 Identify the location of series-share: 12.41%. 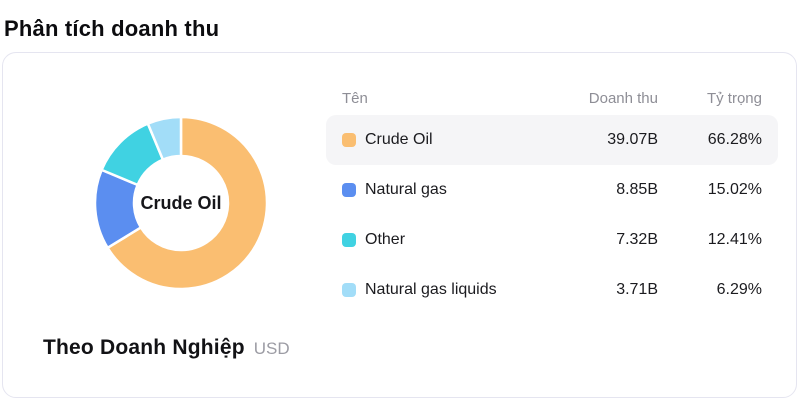
(734, 239).